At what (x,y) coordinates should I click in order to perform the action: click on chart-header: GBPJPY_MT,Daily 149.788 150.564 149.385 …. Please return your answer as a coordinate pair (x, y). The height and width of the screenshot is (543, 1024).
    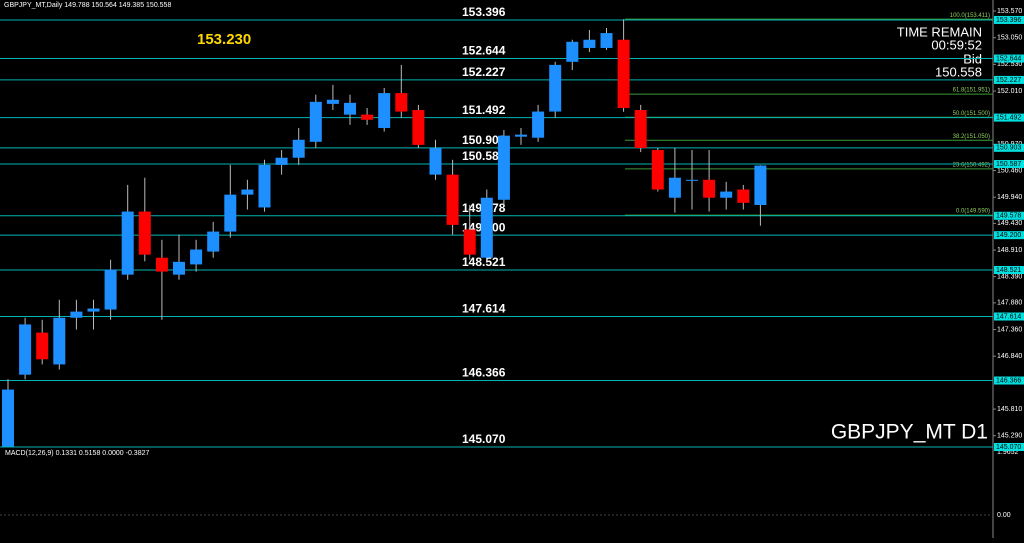
    Looking at the image, I should click on (87, 5).